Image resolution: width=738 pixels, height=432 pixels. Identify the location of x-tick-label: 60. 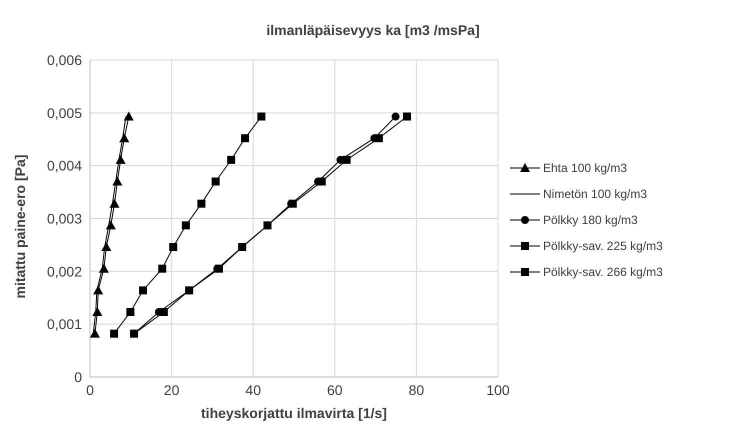
(335, 390).